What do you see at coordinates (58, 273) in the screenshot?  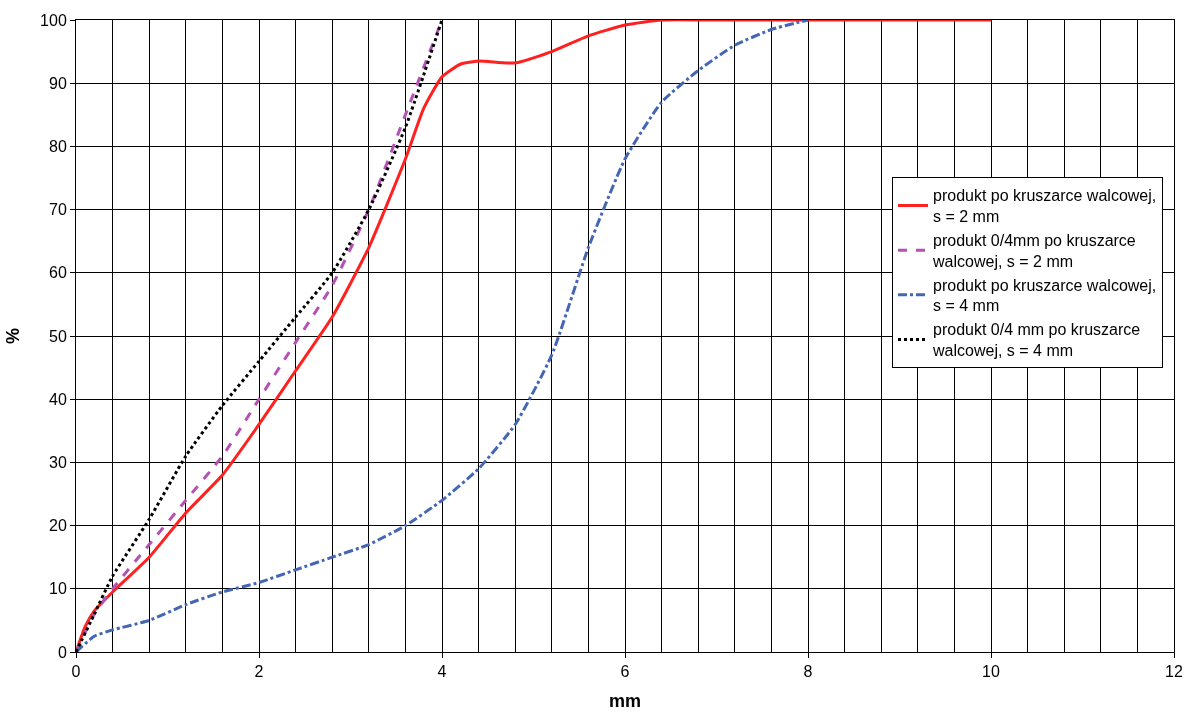 I see `y-tick-label: 60` at bounding box center [58, 273].